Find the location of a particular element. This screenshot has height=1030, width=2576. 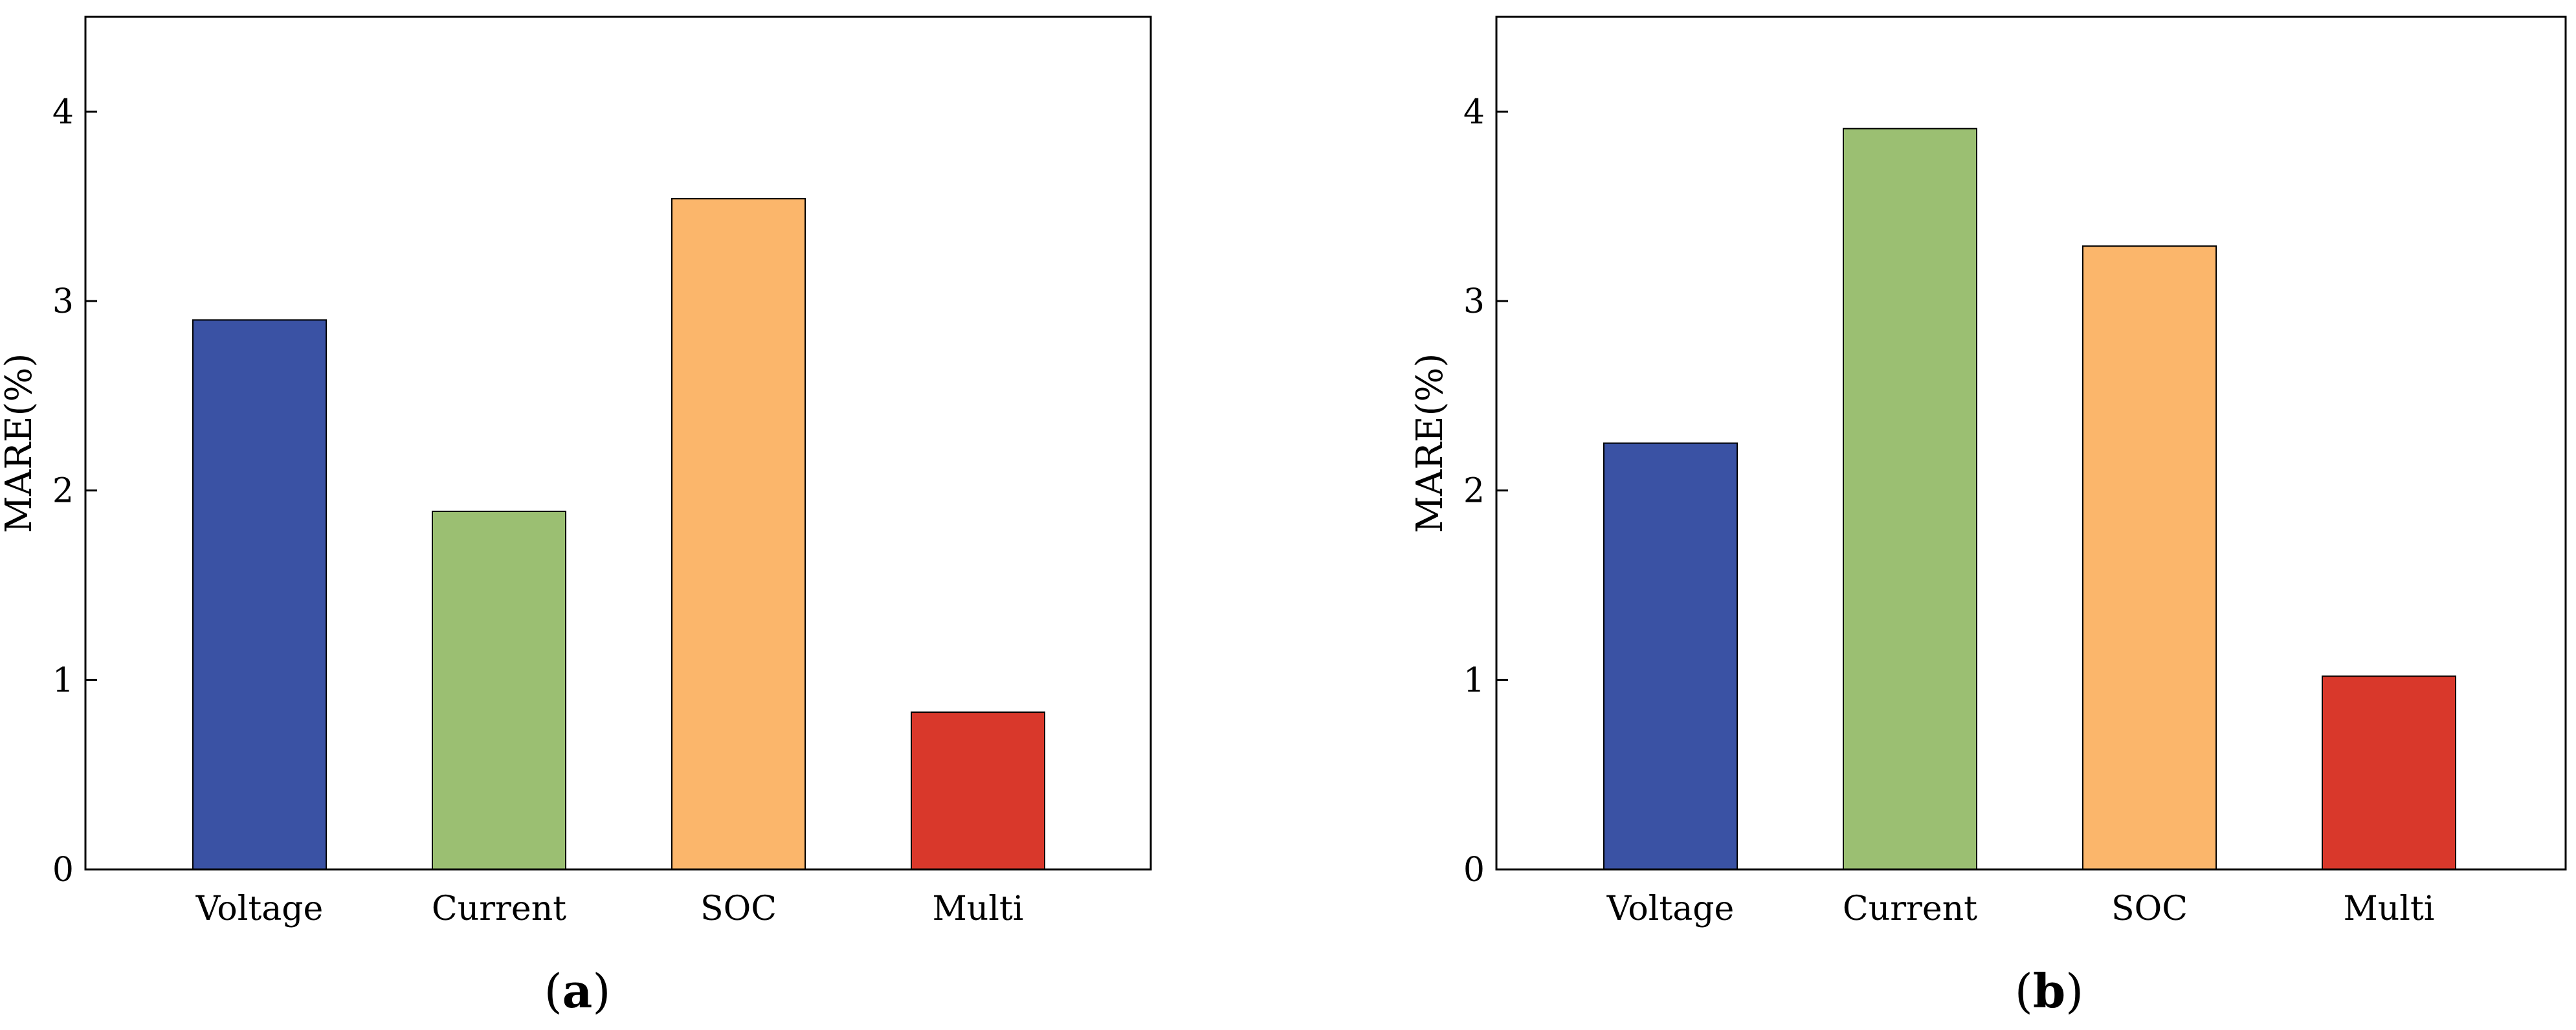

panel-label: (a) is located at coordinates (577, 990).